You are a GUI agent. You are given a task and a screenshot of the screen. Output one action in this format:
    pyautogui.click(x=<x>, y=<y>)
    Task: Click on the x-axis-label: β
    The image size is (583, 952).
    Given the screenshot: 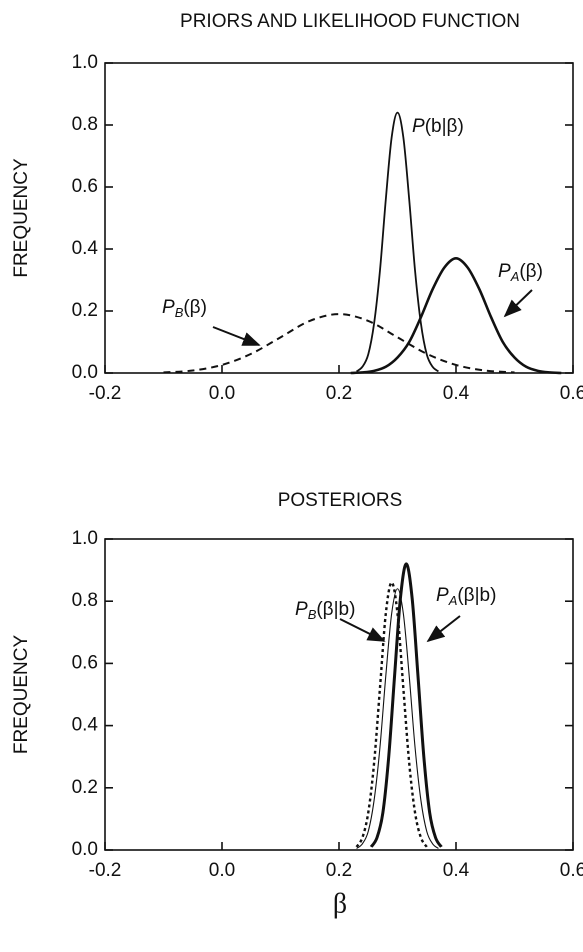 What is the action you would take?
    pyautogui.click(x=340, y=903)
    